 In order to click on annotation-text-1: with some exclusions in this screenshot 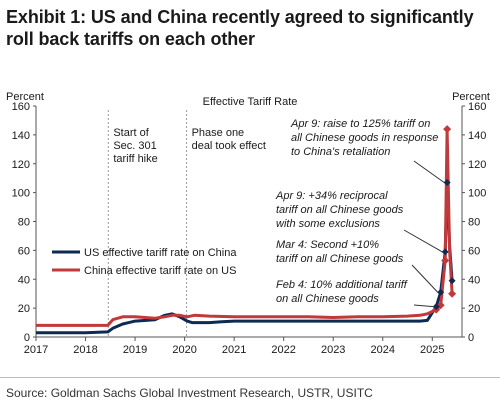, I will do `click(328, 224)`.